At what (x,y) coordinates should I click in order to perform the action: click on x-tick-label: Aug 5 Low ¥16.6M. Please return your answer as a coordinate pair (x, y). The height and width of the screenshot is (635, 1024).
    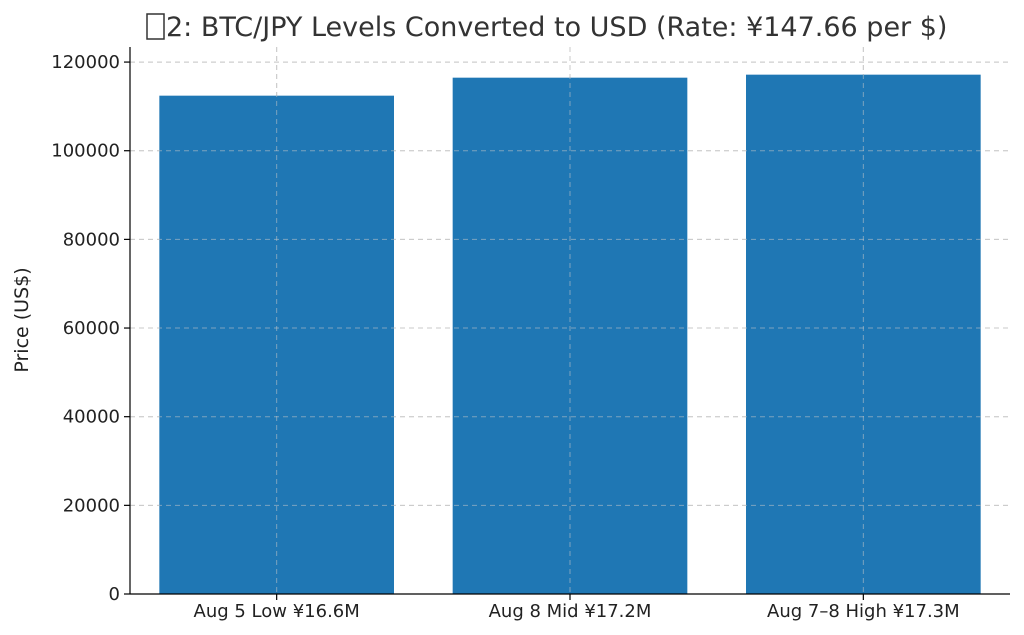
    Looking at the image, I should click on (277, 611).